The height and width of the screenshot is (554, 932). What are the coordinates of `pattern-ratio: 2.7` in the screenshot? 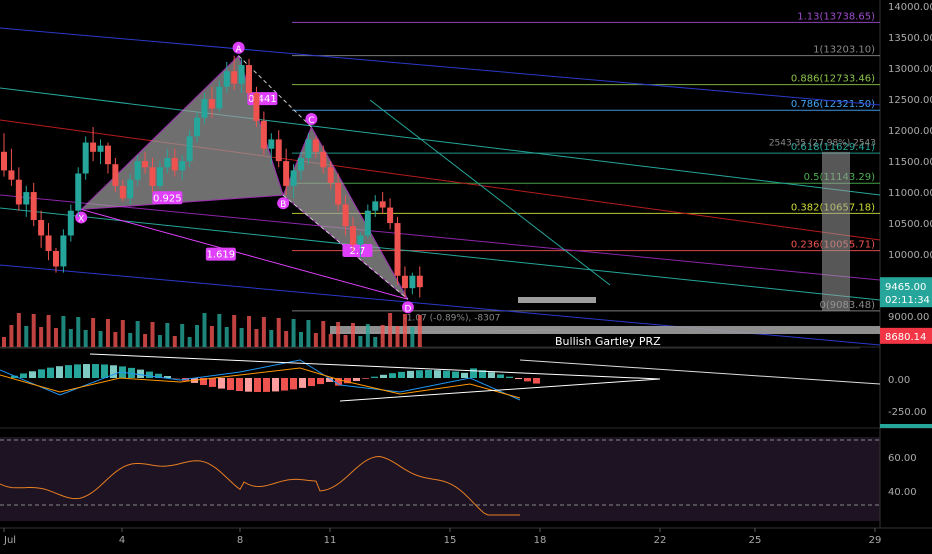 It's located at (357, 250).